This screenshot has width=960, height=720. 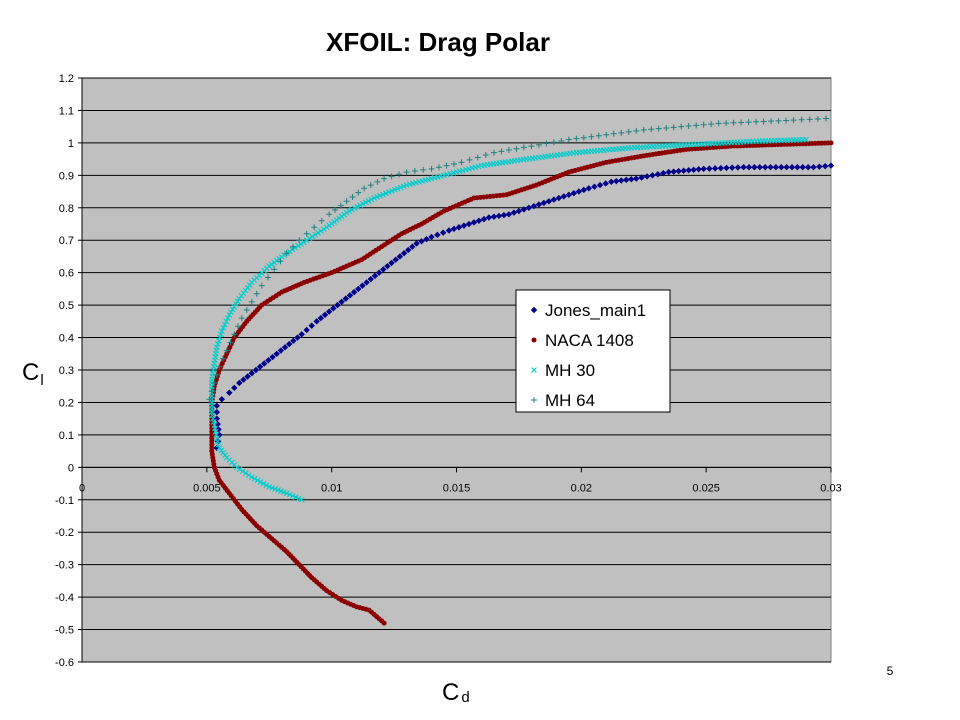 I want to click on legend-entries: Jones_main1 NACA 1408 MH 30 MH 64, so click(x=588, y=355).